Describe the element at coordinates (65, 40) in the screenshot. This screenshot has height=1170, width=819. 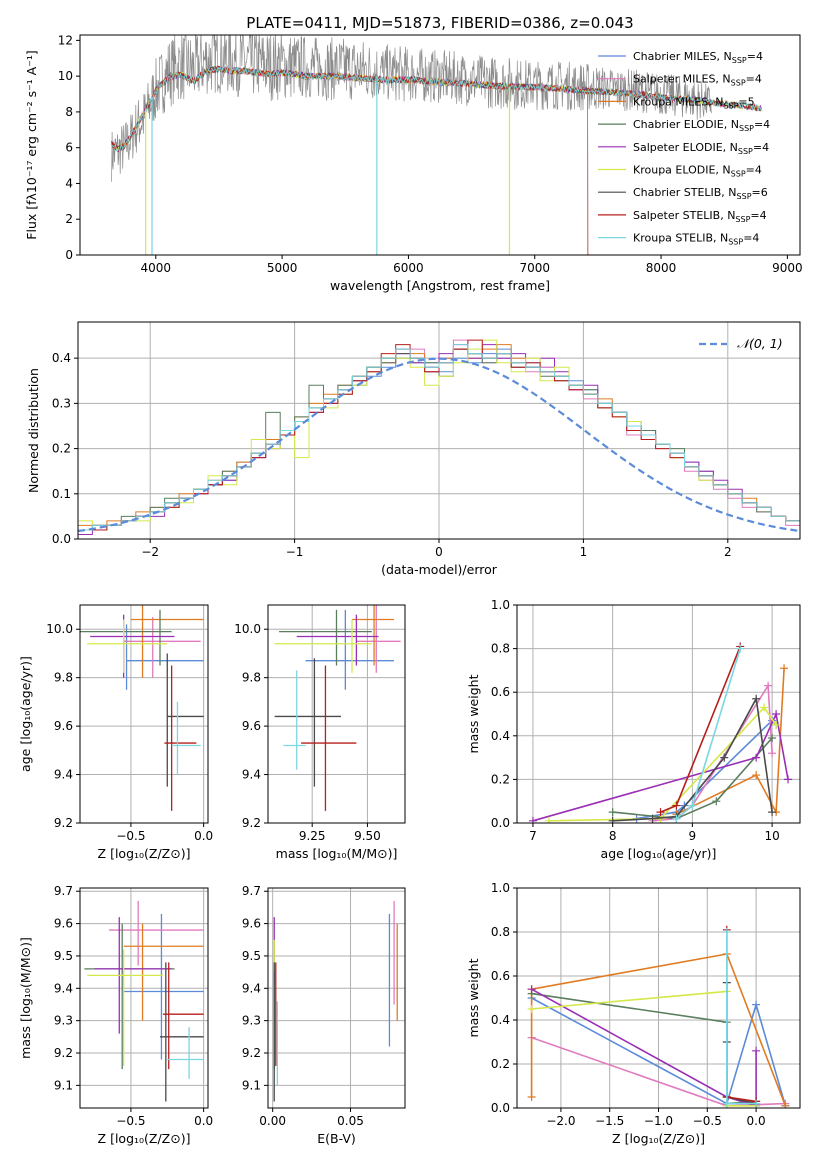
I see `y-tick-label: 12` at that location.